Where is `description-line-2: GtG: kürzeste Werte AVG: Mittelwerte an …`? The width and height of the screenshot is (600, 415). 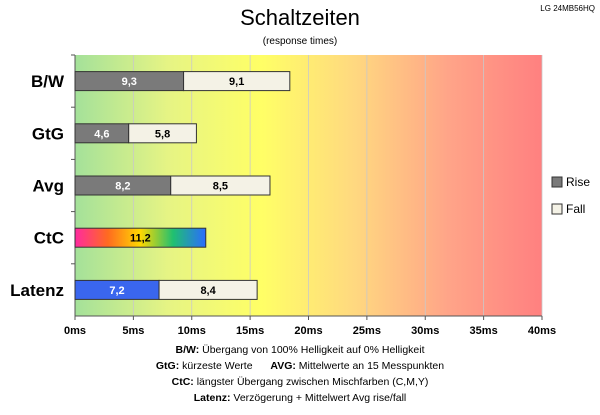 description-line-2: GtG: kürzeste Werte AVG: Mittelwerte an … is located at coordinates (300, 366).